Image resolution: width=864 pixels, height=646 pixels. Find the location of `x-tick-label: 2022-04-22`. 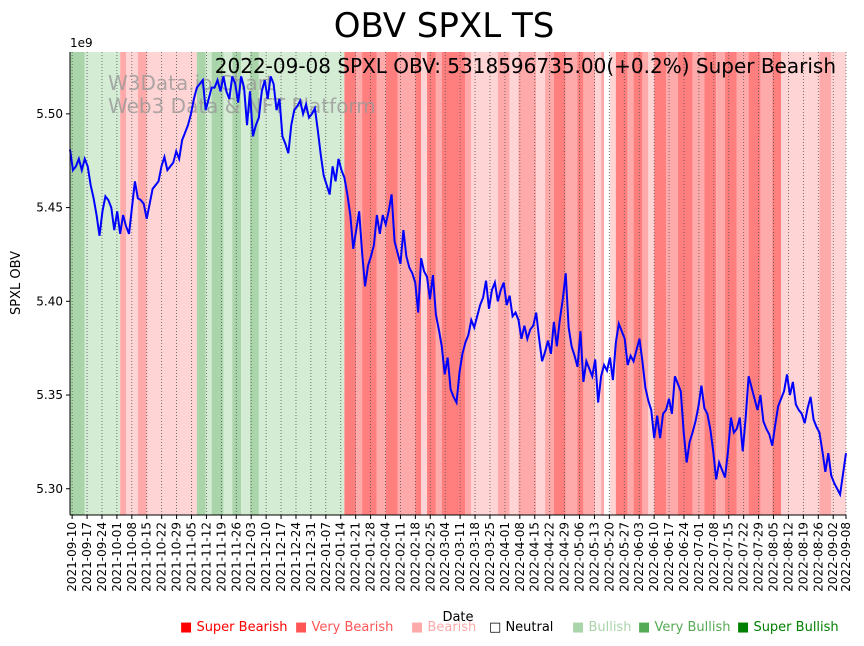

x-tick-label: 2022-04-22 is located at coordinates (550, 557).